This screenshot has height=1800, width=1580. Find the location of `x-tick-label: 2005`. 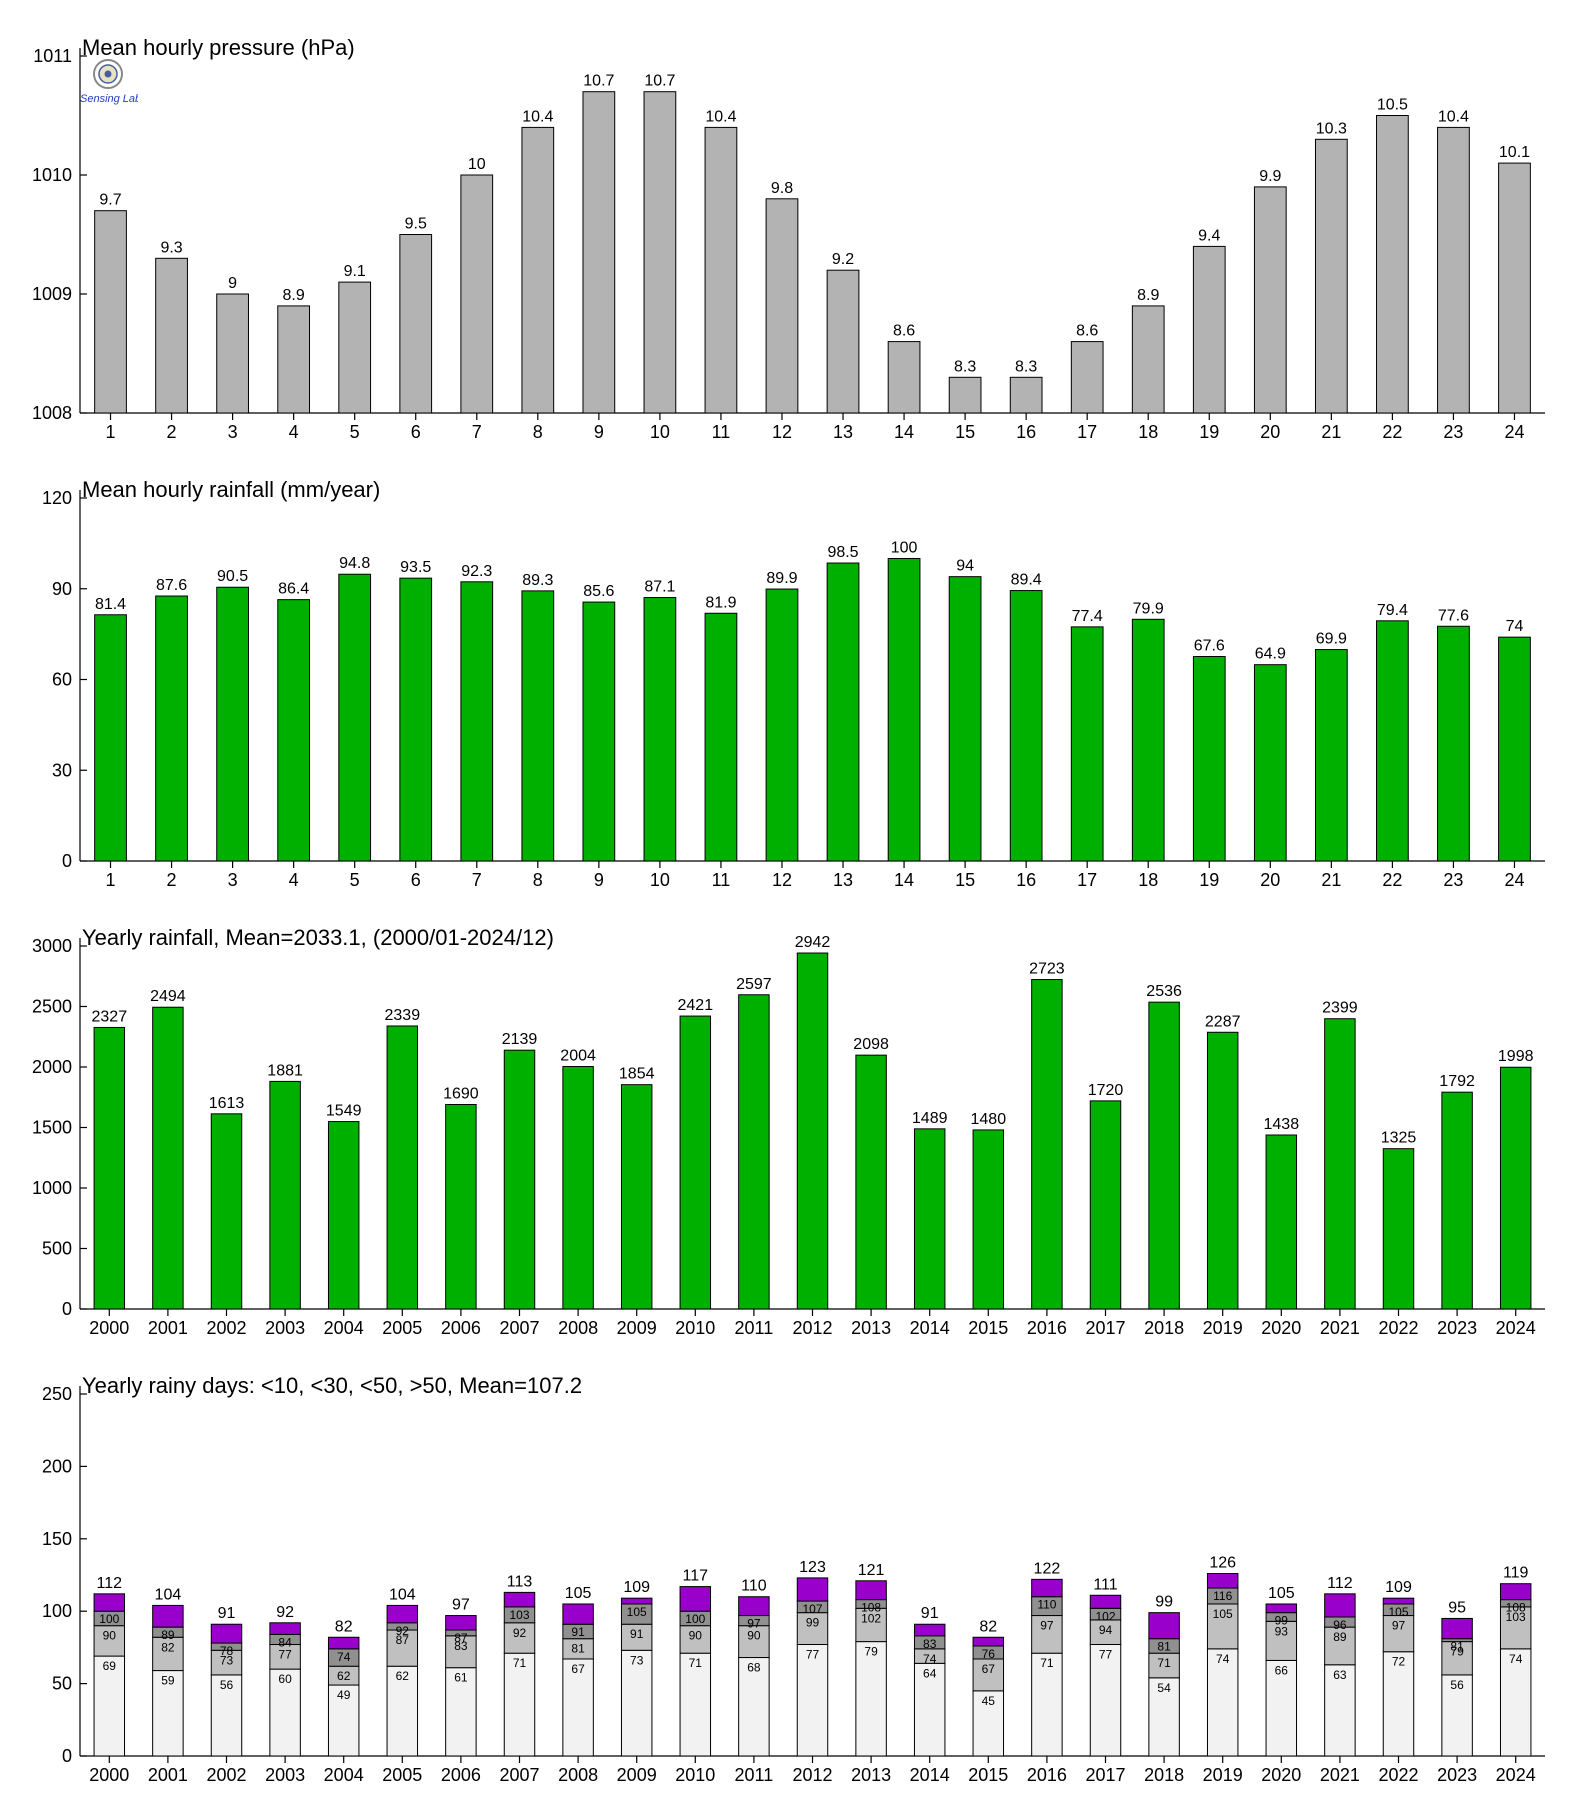

x-tick-label: 2005 is located at coordinates (402, 1775).